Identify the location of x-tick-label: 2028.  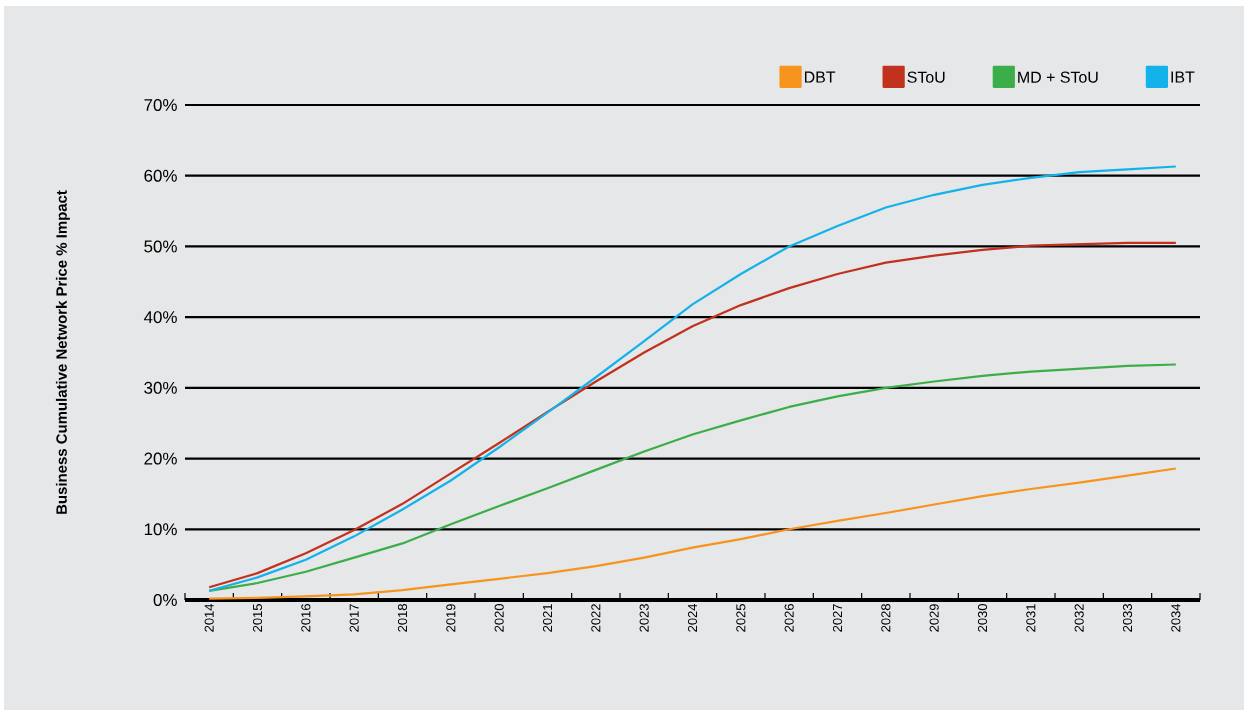
(886, 618).